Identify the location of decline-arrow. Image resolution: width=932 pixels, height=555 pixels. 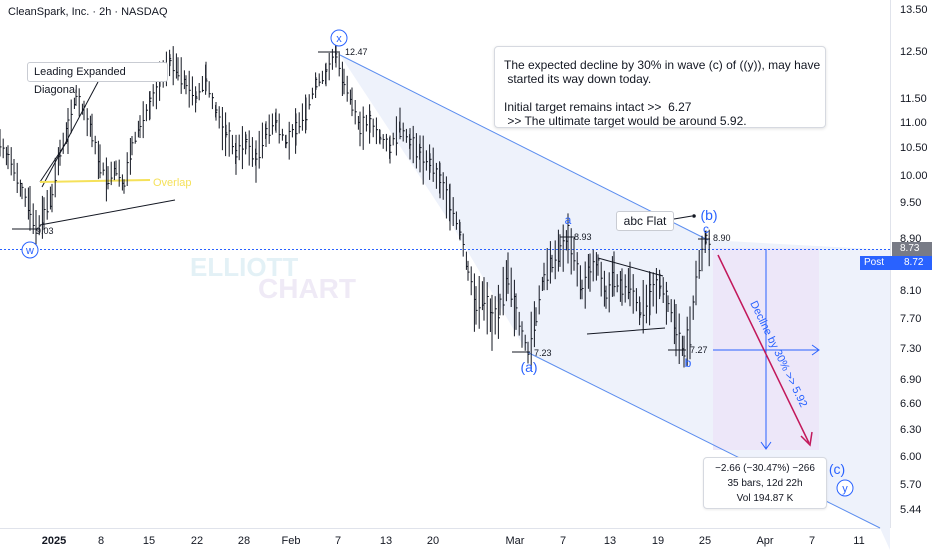
(763, 349).